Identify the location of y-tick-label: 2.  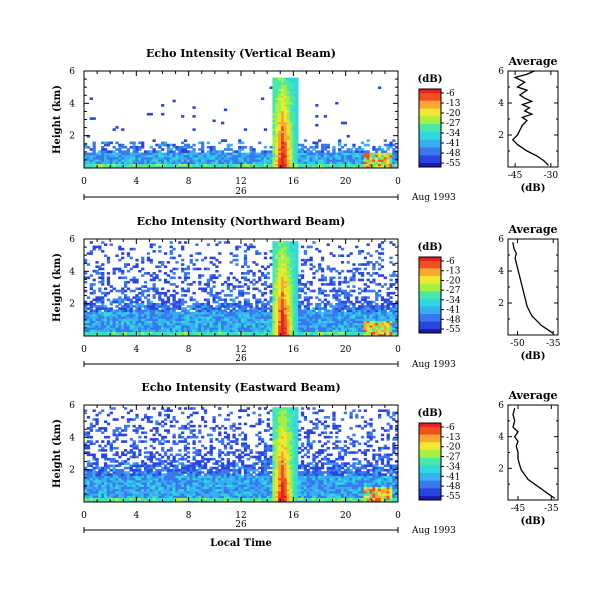
(72, 137).